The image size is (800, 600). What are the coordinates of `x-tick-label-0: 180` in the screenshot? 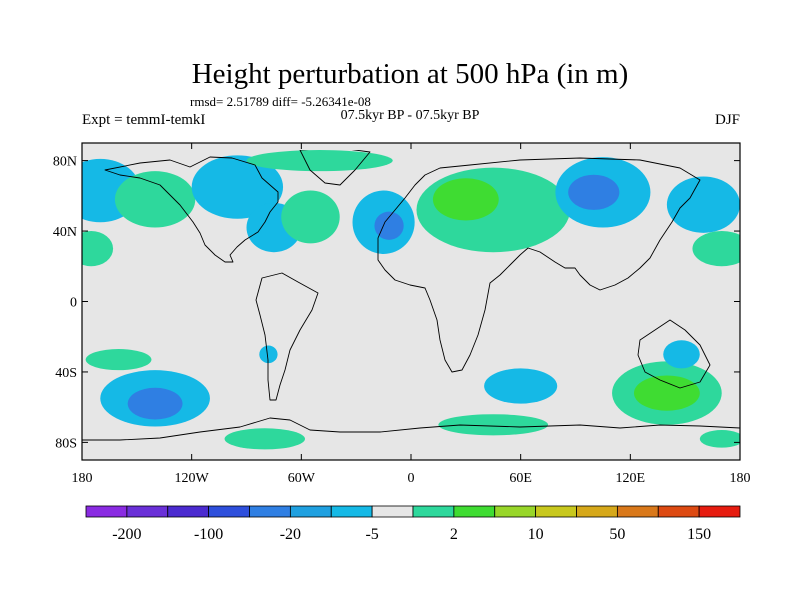 It's located at (82, 478).